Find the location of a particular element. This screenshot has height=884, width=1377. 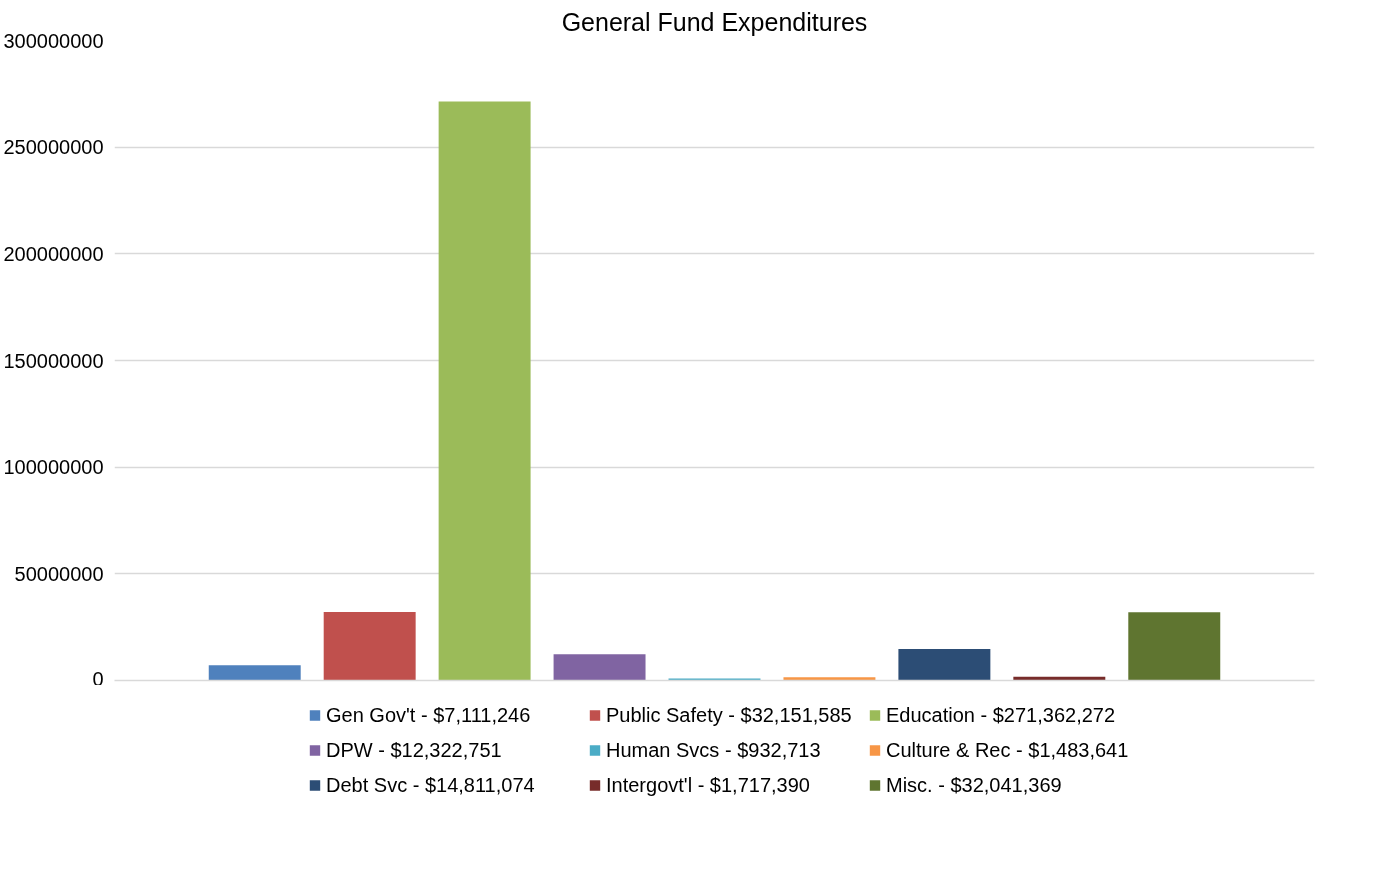

legend-label: DPW - $12,322,751 is located at coordinates (414, 750).